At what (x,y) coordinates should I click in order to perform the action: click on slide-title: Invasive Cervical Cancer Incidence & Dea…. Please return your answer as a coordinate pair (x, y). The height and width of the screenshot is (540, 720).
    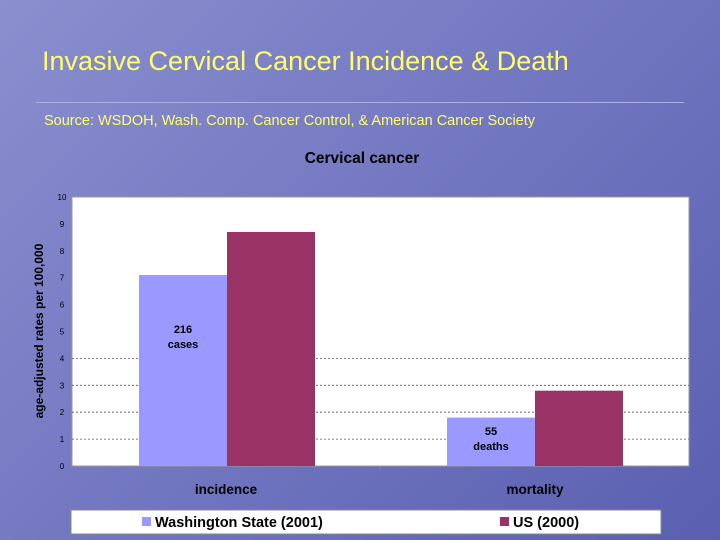
    Looking at the image, I should click on (305, 61).